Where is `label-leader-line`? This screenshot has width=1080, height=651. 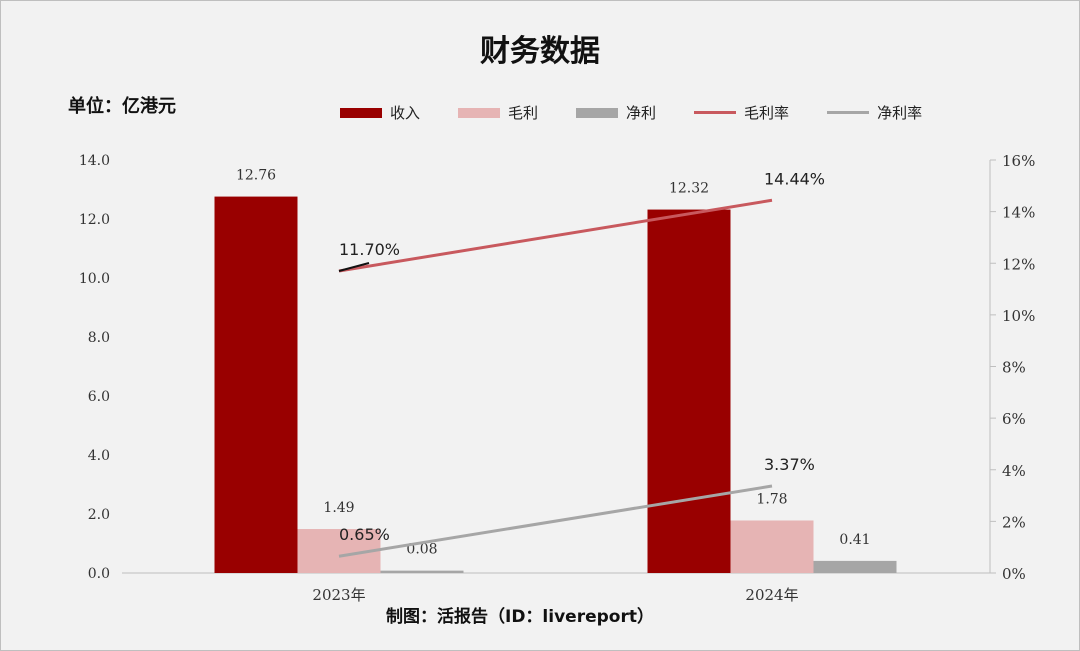
label-leader-line is located at coordinates (354, 267).